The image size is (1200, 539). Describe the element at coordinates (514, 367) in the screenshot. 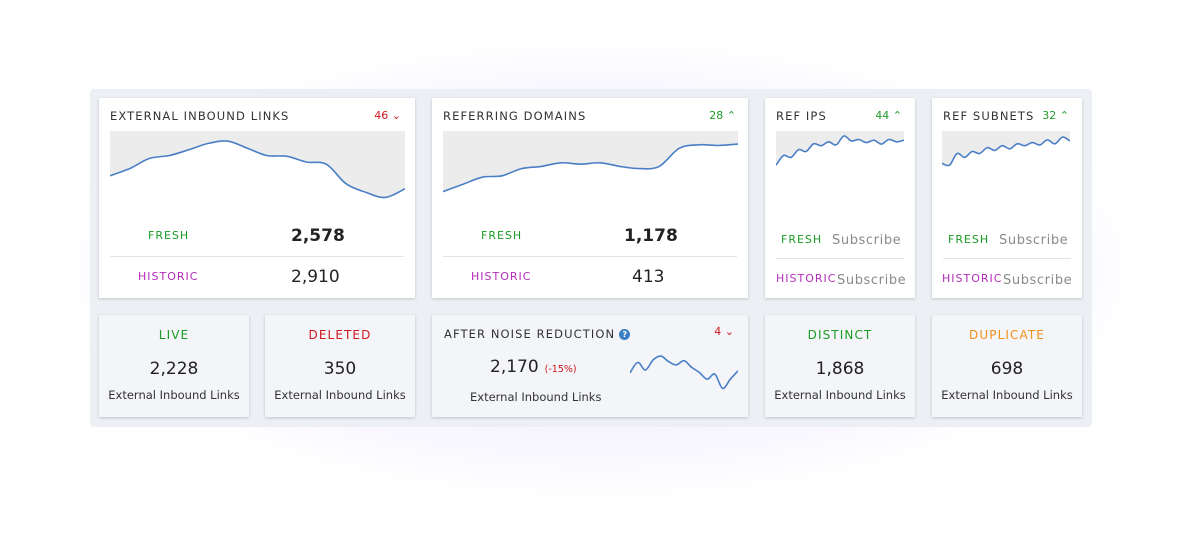

I see `metric-value: 2,170` at that location.